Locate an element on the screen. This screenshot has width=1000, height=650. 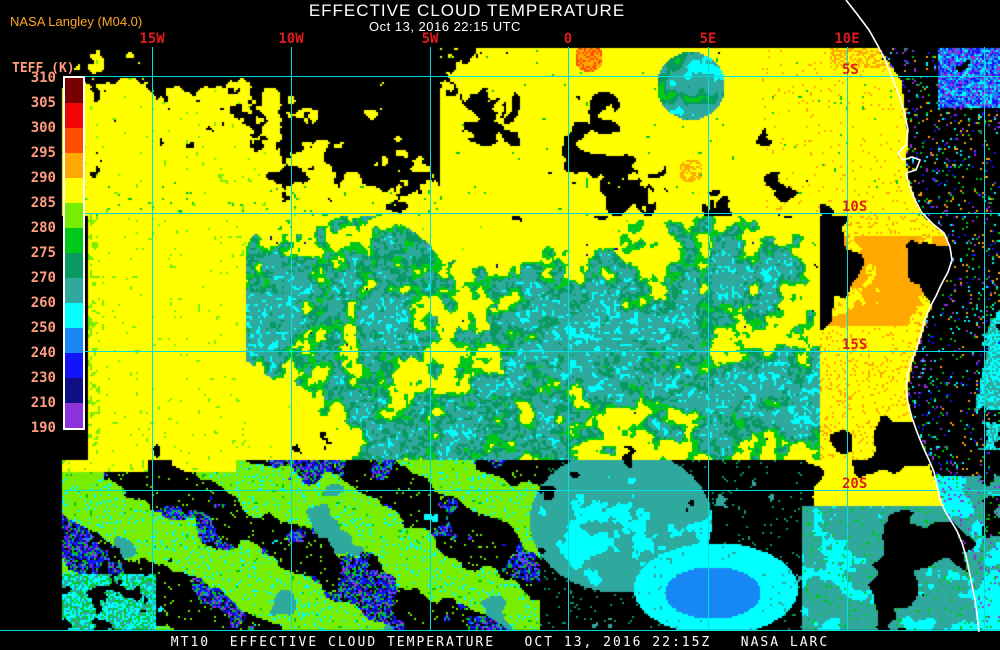
colorbar-tick-label: 270 is located at coordinates (43, 278).